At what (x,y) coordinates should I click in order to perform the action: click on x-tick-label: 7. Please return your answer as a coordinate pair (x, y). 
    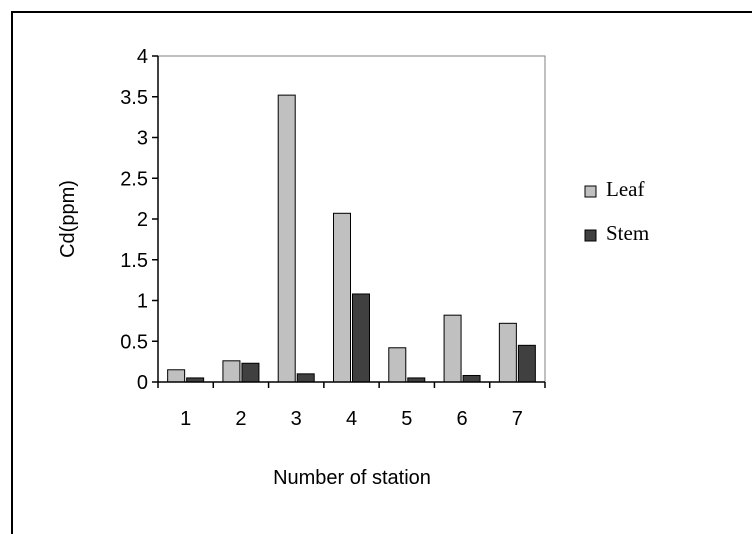
    Looking at the image, I should click on (517, 419).